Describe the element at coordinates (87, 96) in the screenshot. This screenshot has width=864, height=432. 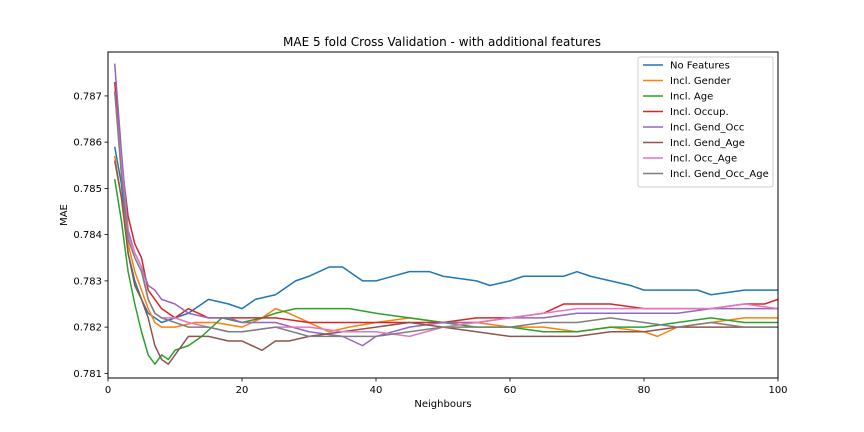
I see `y-tick-label-6: 0.787` at that location.